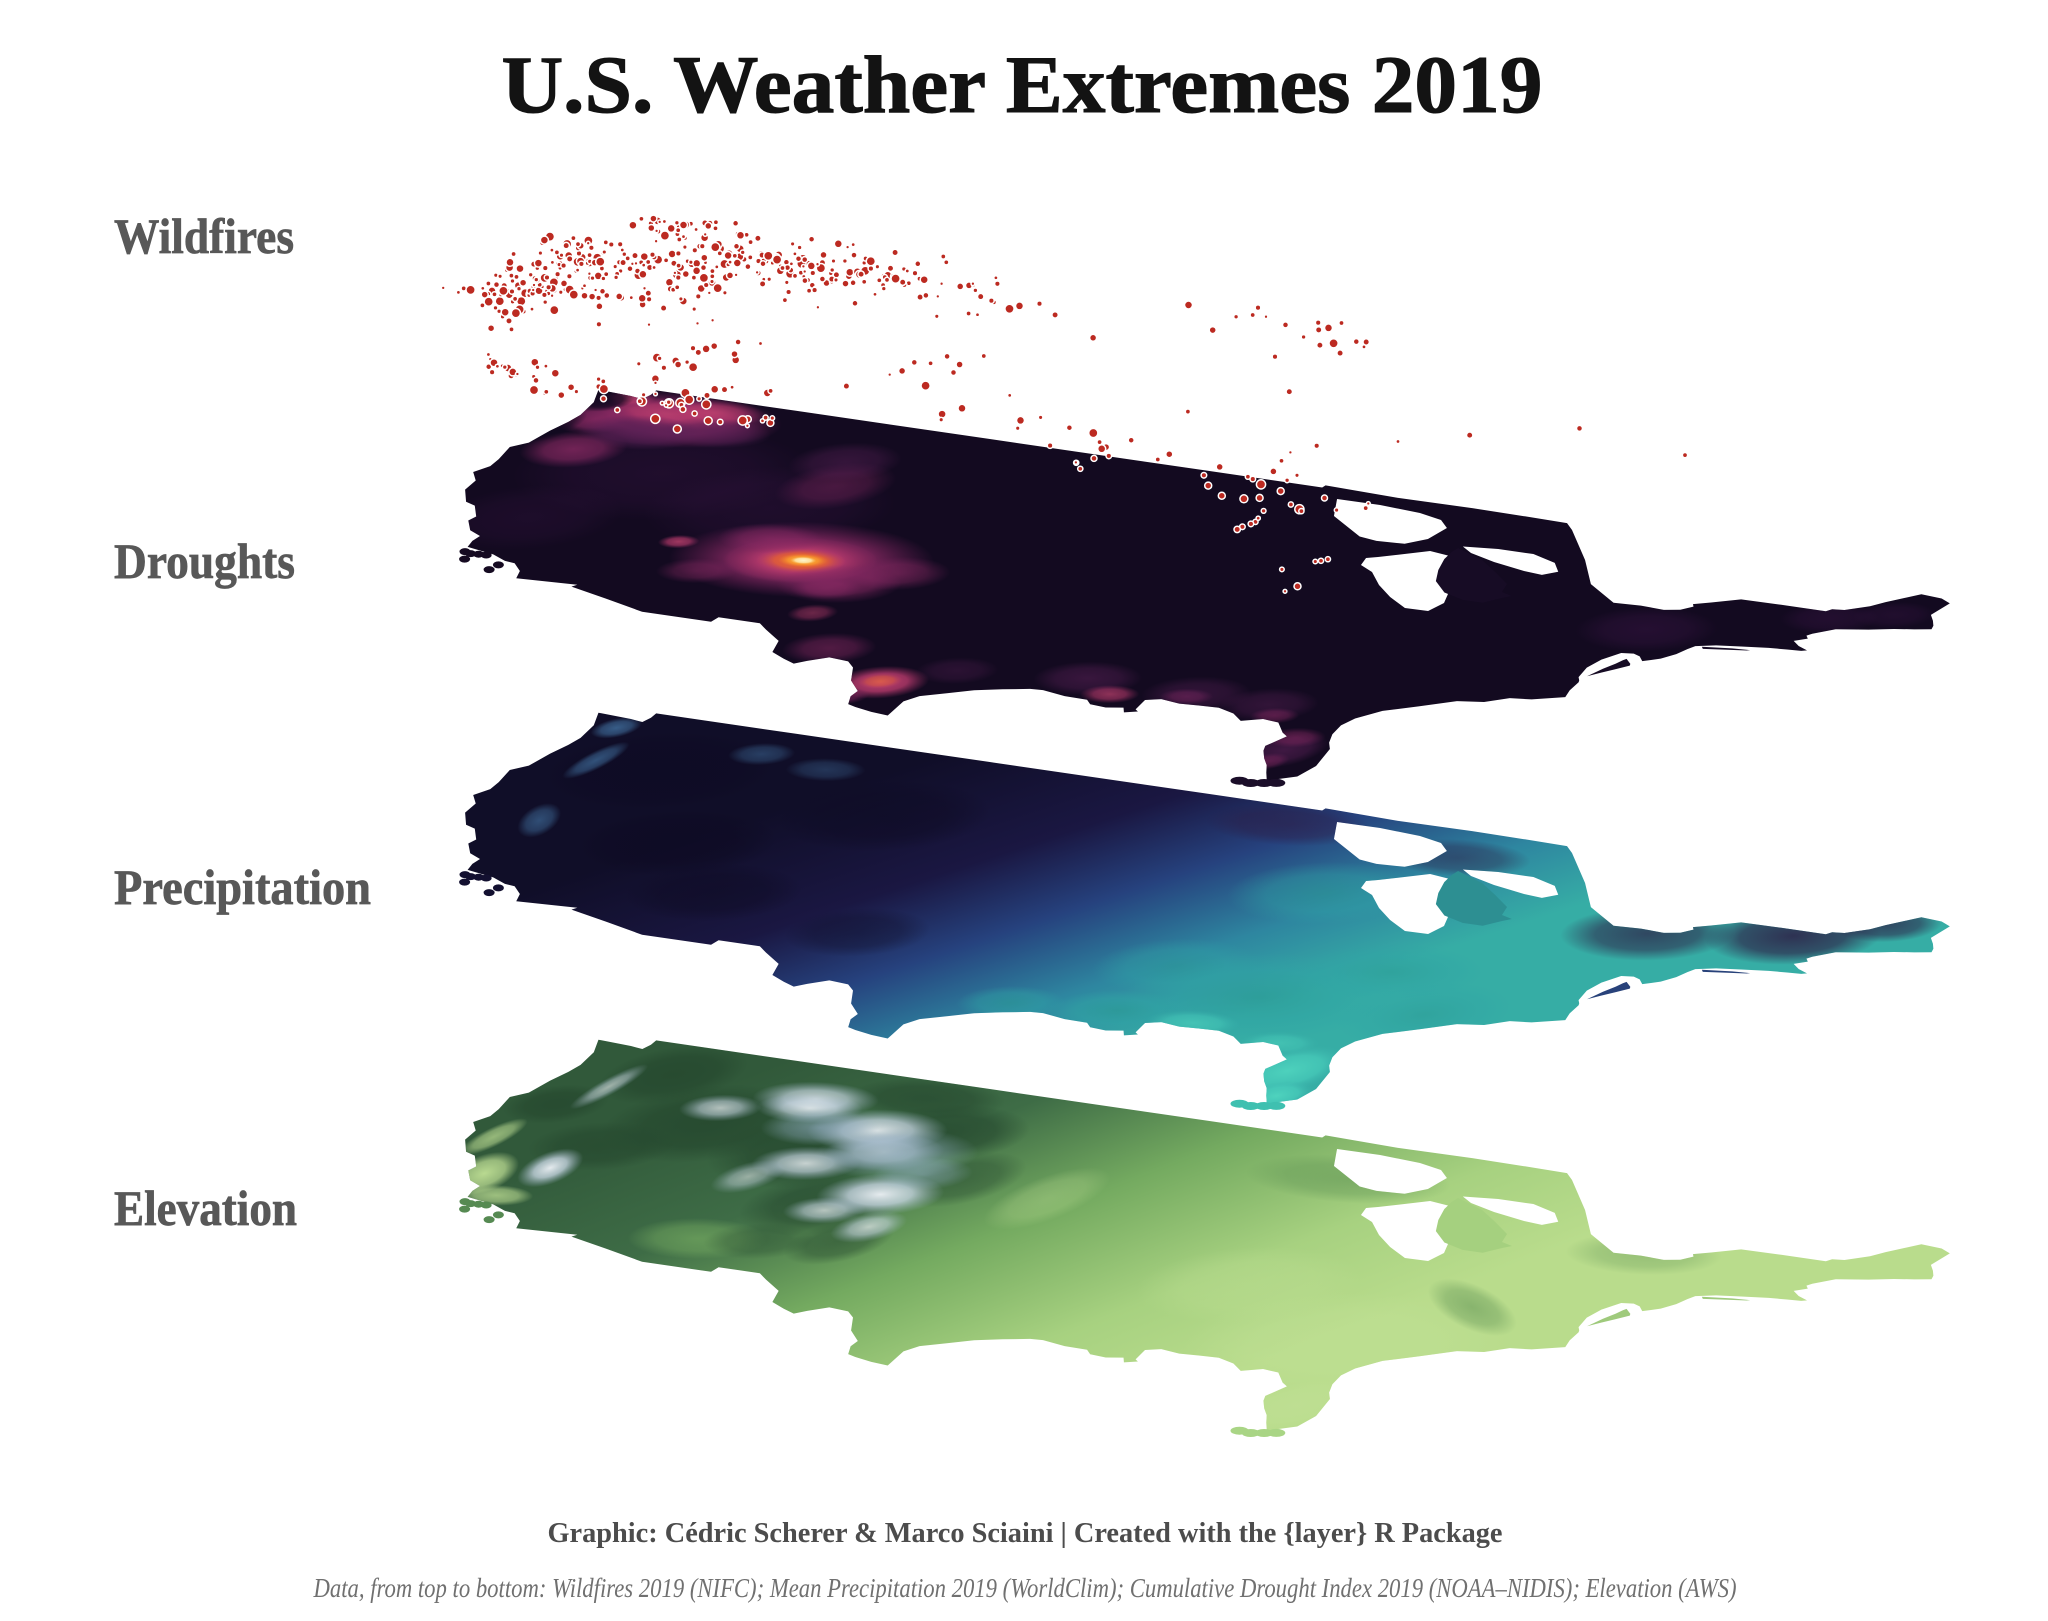  What do you see at coordinates (1022, 84) in the screenshot?
I see `svg-text: U.S. Weather Extremes 2019` at bounding box center [1022, 84].